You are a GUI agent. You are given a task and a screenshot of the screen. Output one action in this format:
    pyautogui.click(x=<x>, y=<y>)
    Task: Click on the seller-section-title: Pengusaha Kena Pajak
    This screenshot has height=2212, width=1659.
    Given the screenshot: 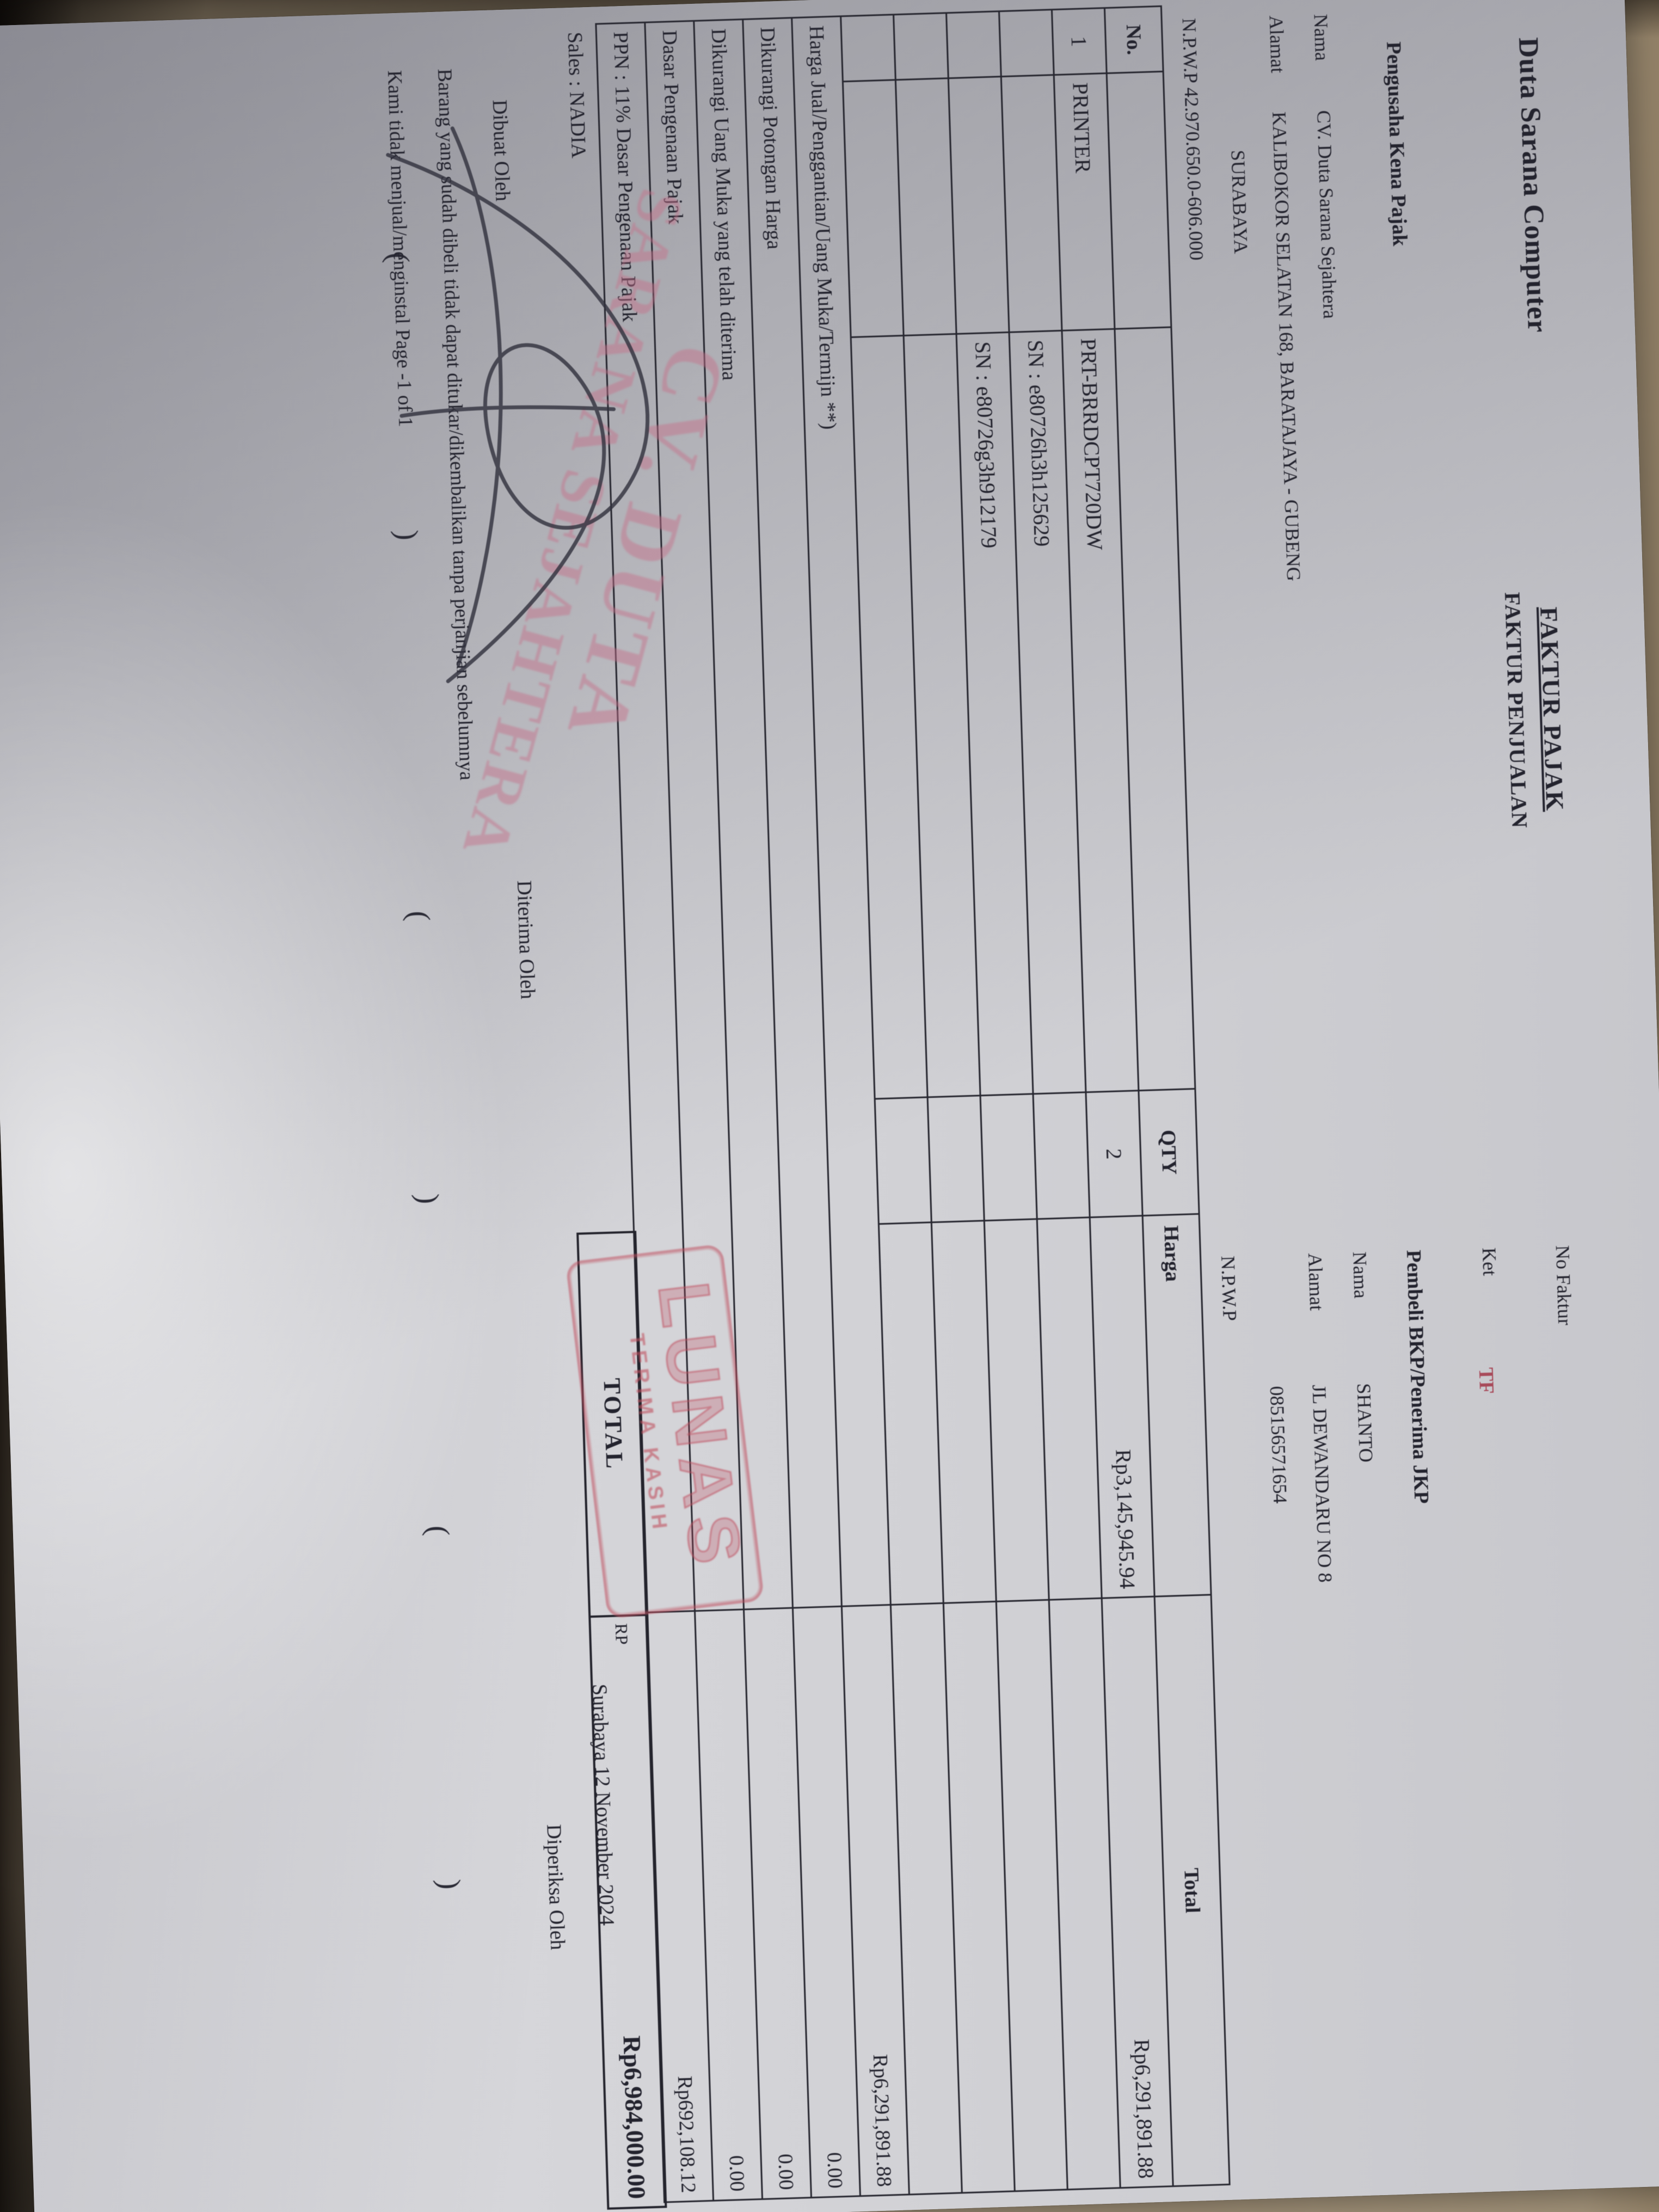 What is the action you would take?
    pyautogui.click(x=1396, y=144)
    